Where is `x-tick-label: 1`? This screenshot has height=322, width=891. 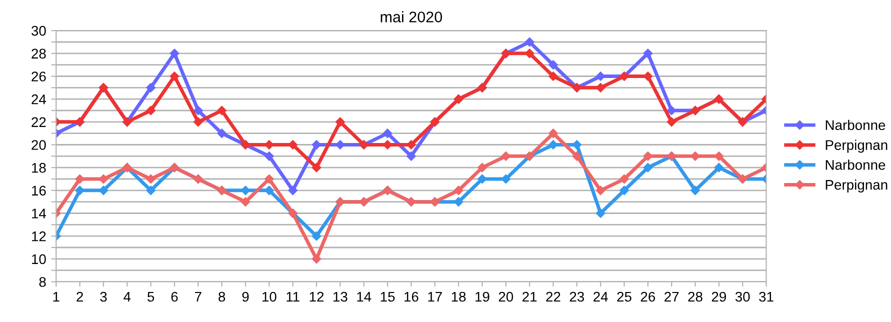 x-tick-label: 1 is located at coordinates (56, 297).